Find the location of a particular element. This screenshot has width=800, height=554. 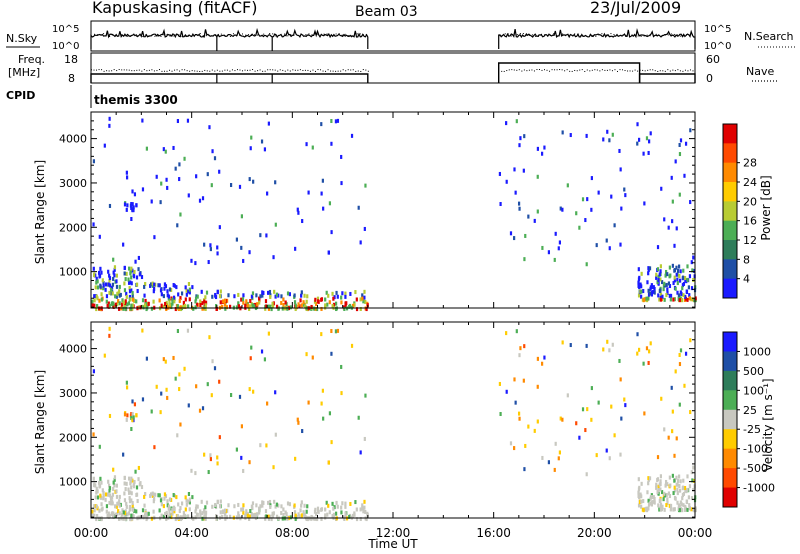

colorbar-cell is located at coordinates (730, 192).